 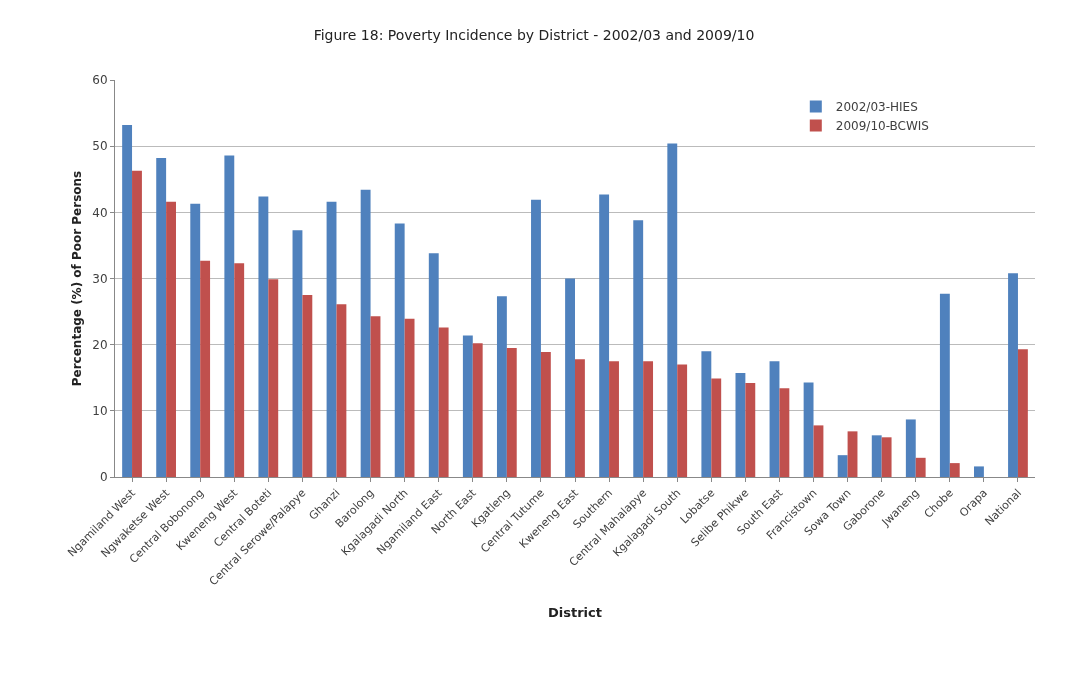 I want to click on y-tick-label: 30, so click(x=100, y=278).